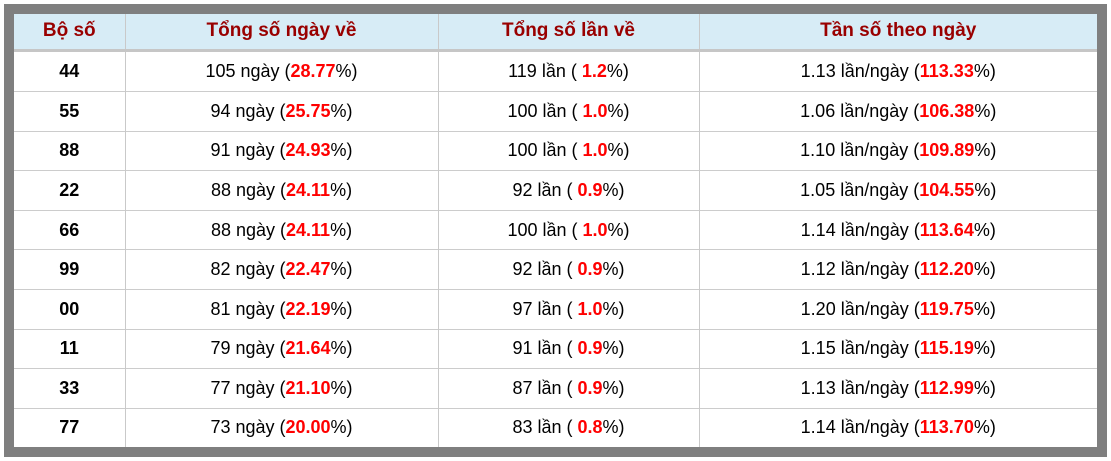 The image size is (1111, 461). What do you see at coordinates (897, 229) in the screenshot?
I see `daily-frequency-cell: 1.14 lần/ngày (113.64%)` at bounding box center [897, 229].